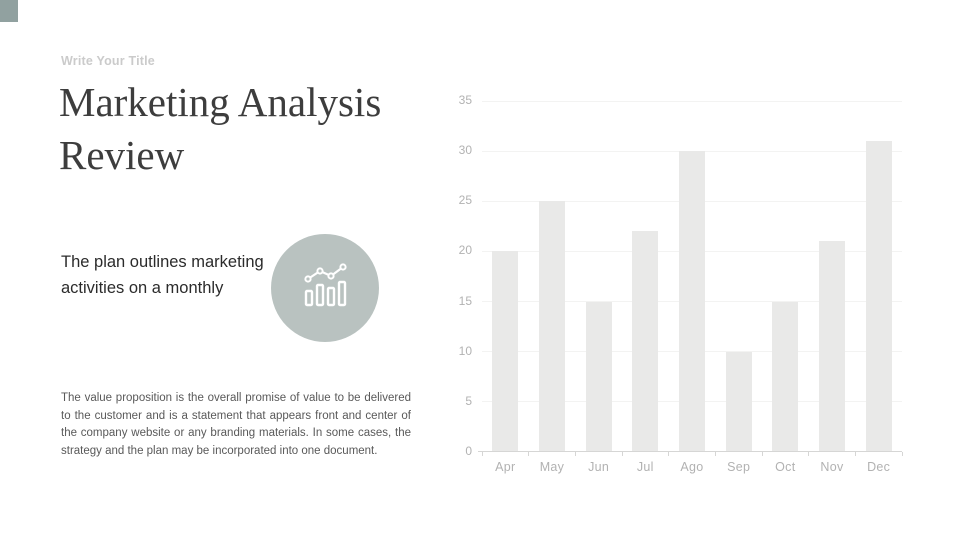  What do you see at coordinates (465, 200) in the screenshot?
I see `y-tick-label: 25` at bounding box center [465, 200].